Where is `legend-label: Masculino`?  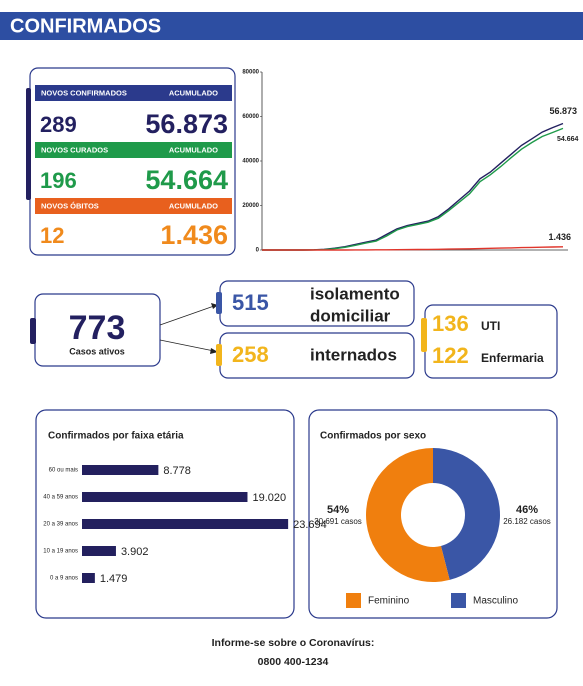 legend-label: Masculino is located at coordinates (495, 601).